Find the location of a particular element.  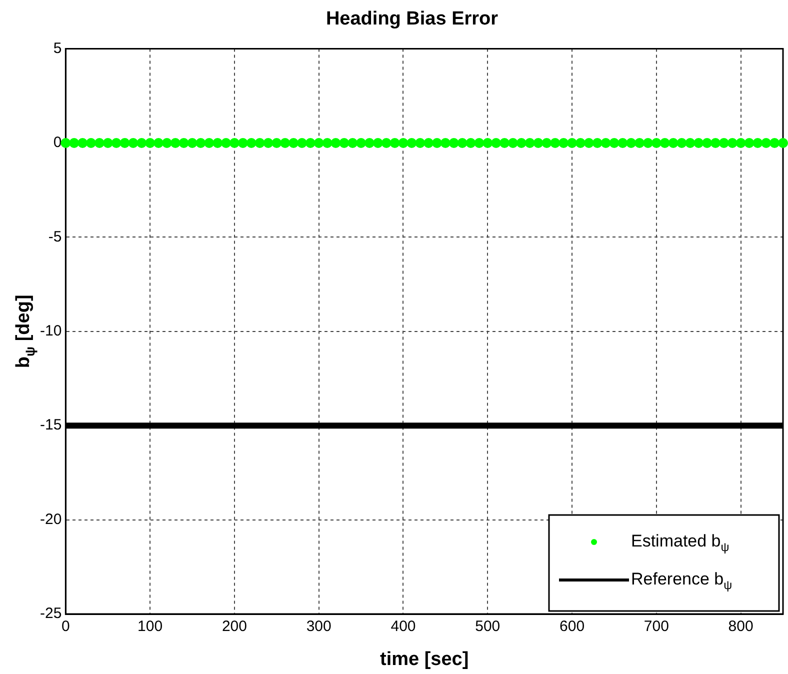

y-tick-label: -15 is located at coordinates (51, 425).